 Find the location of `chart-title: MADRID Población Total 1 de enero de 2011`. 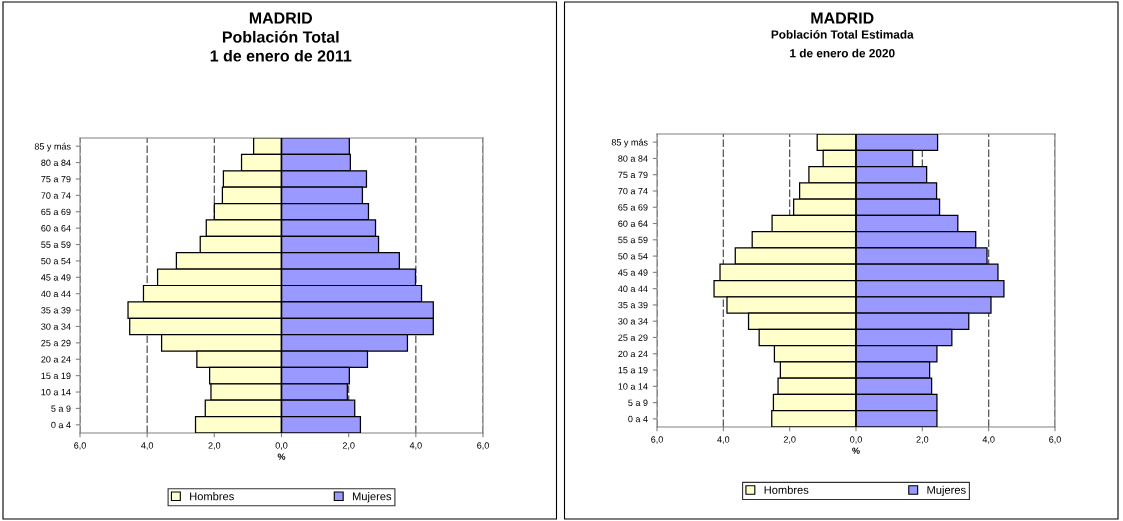

chart-title: MADRID Población Total 1 de enero de 2011 is located at coordinates (281, 37).